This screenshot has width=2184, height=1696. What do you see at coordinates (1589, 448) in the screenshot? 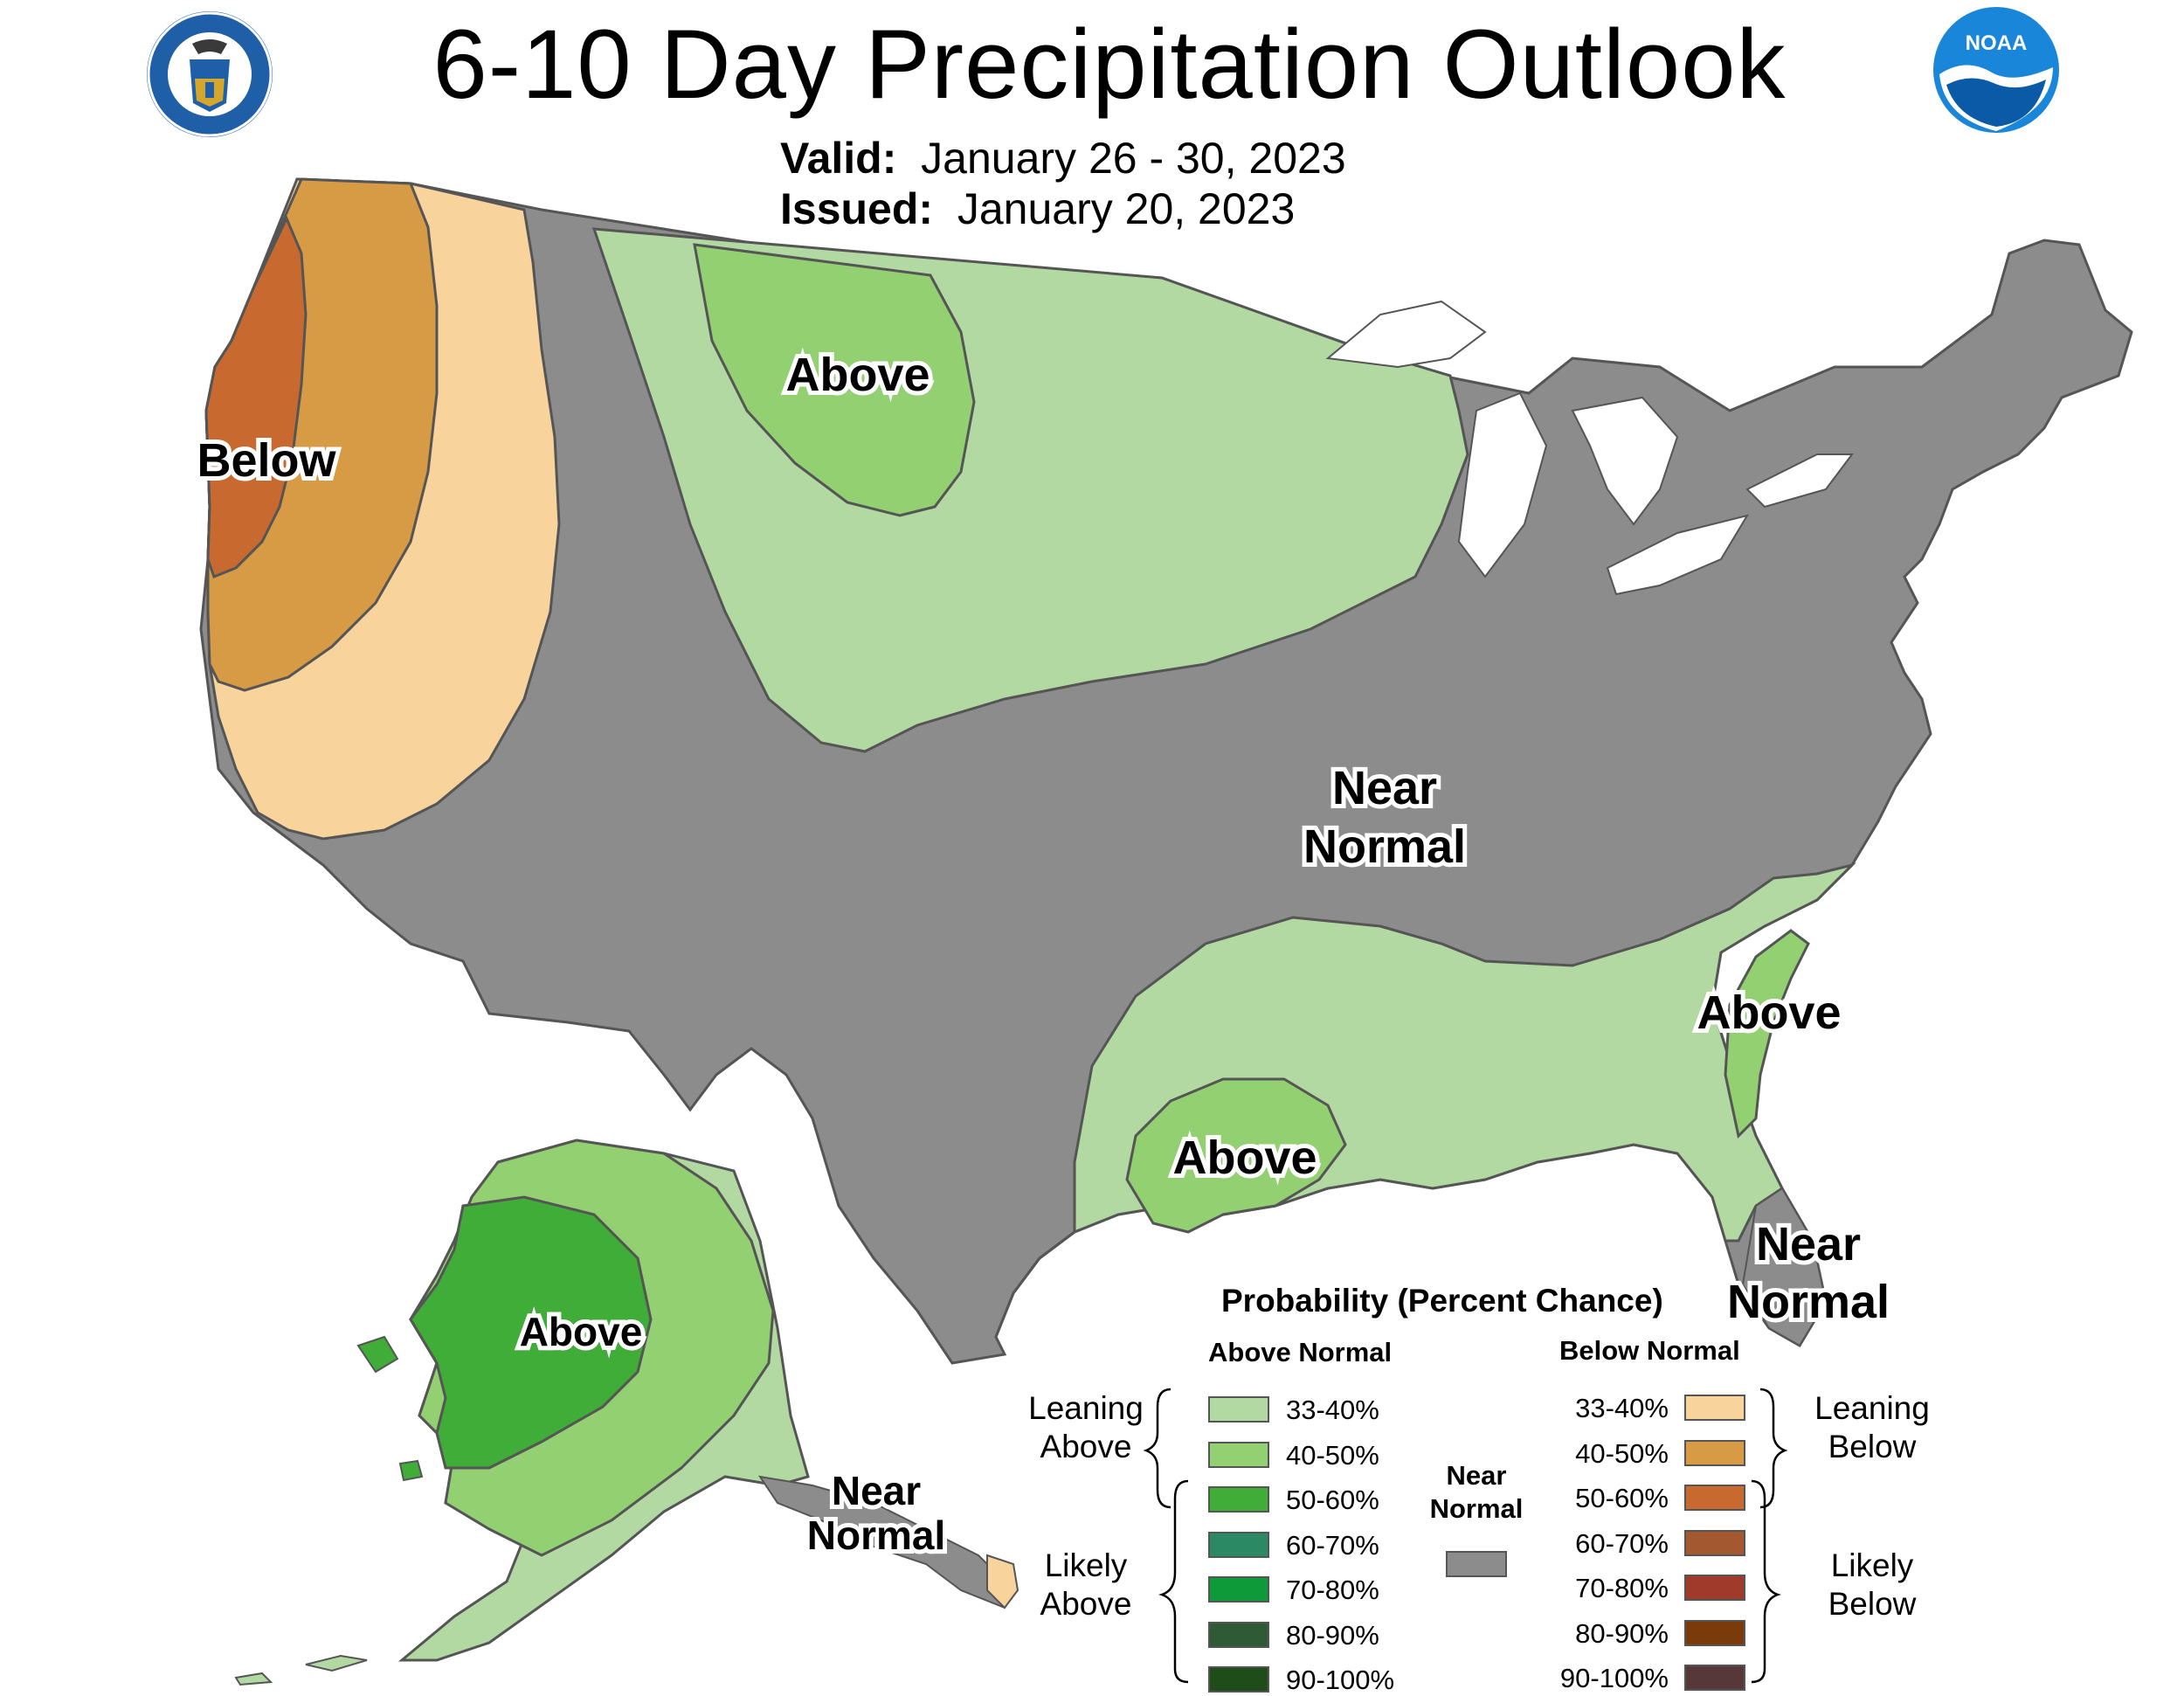
I see `great-lakes` at bounding box center [1589, 448].